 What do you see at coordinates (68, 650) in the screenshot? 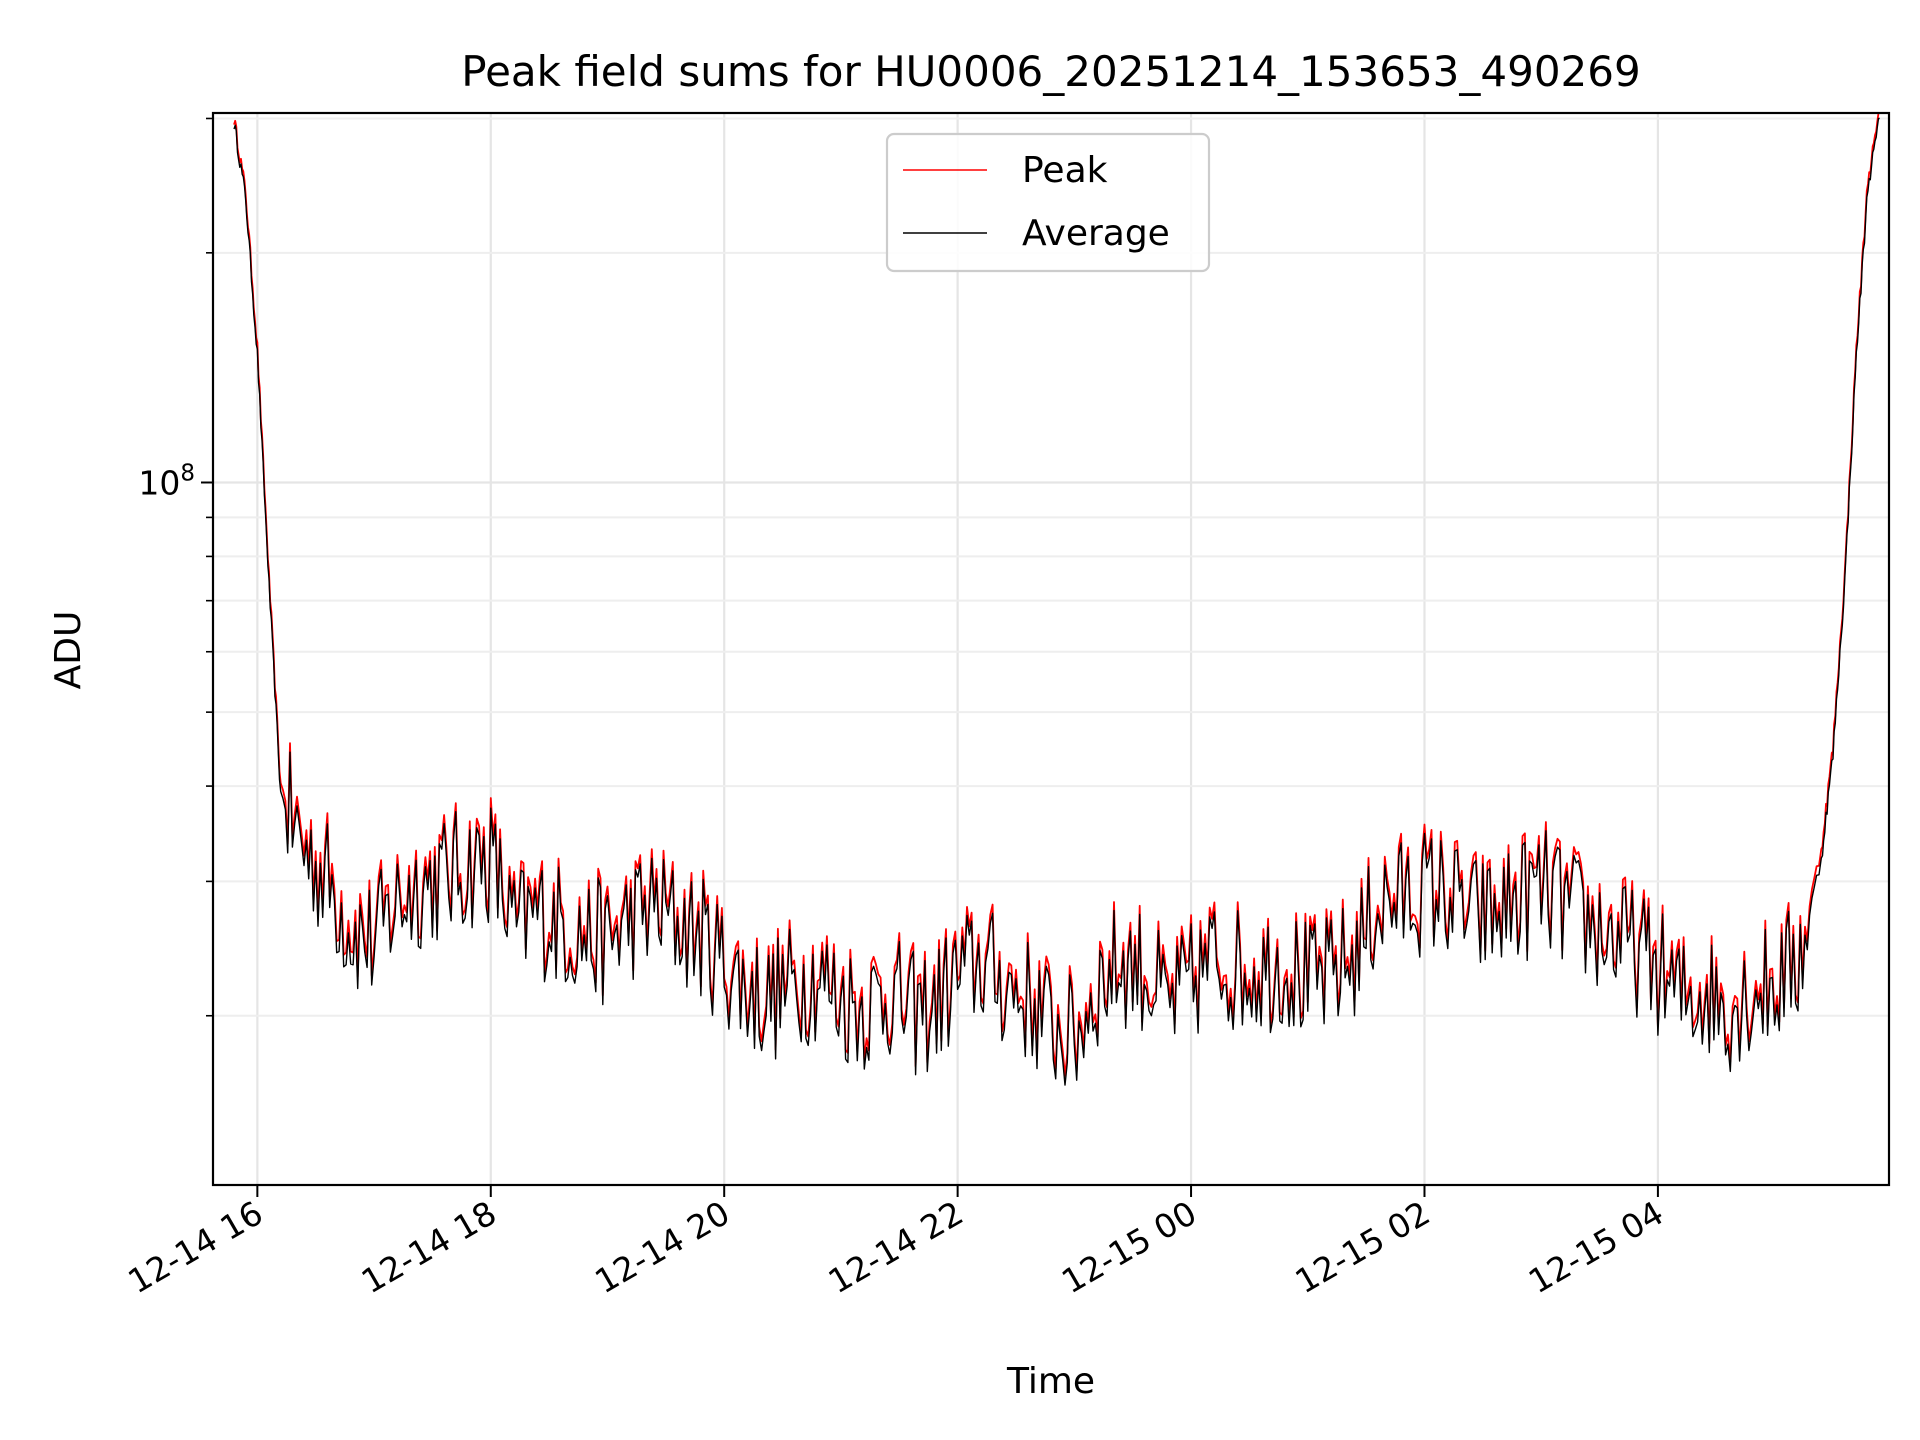
I see `y-axis-label: ADU` at bounding box center [68, 650].